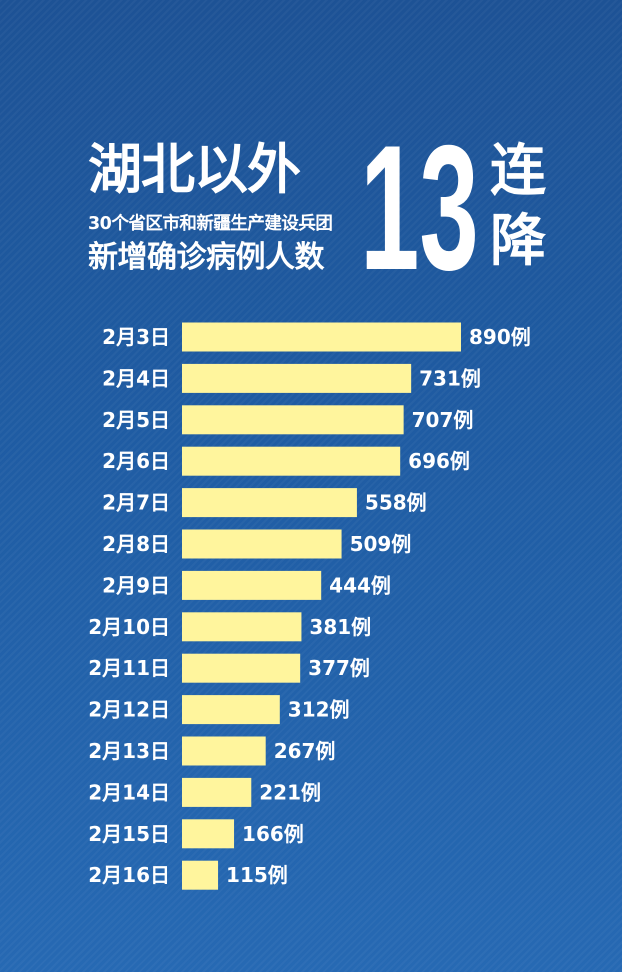 The height and width of the screenshot is (972, 622). What do you see at coordinates (136, 461) in the screenshot?
I see `category-label: 2月6日` at bounding box center [136, 461].